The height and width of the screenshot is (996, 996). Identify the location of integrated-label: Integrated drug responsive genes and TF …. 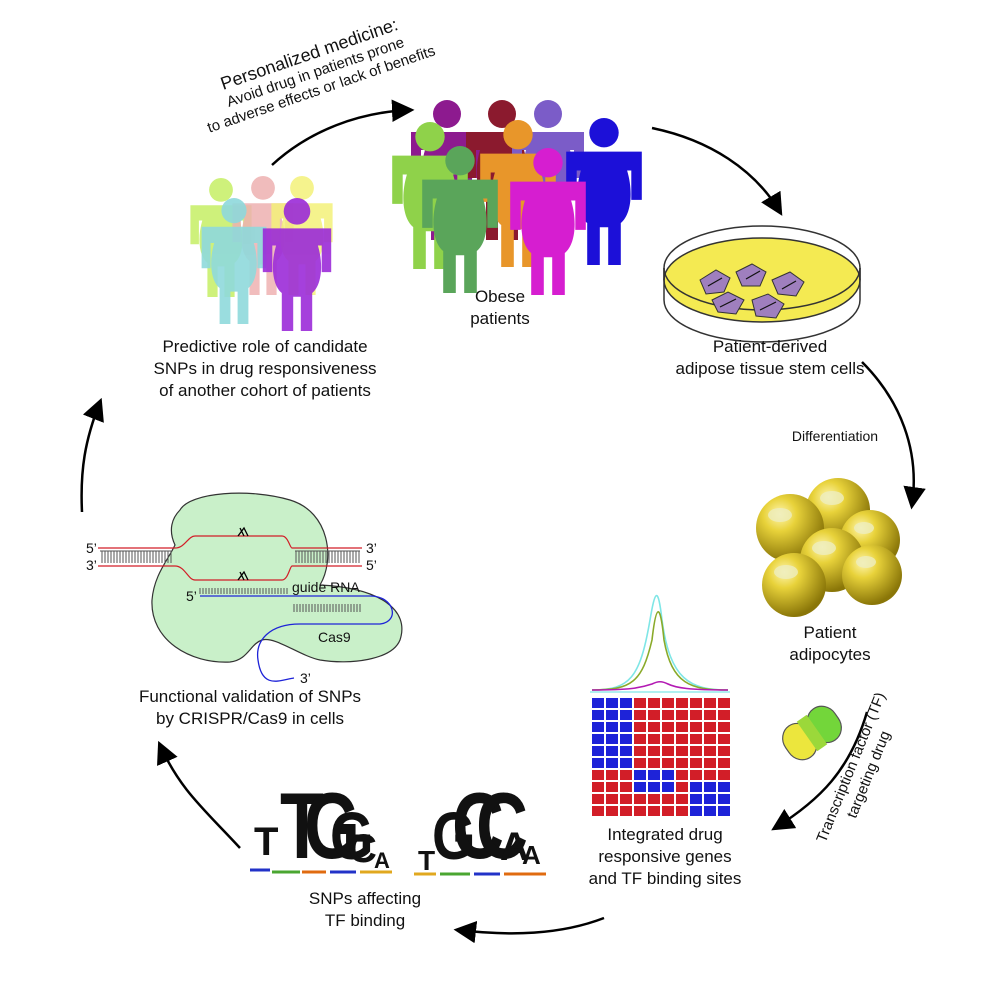
(665, 857).